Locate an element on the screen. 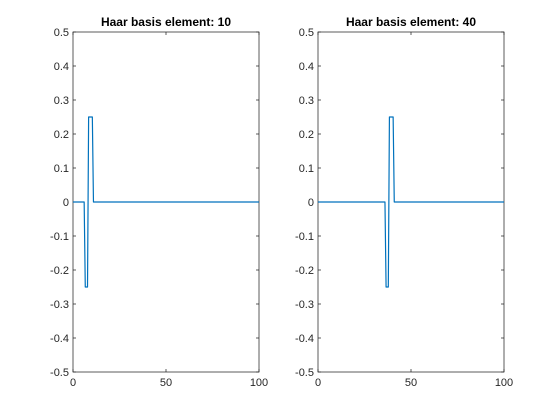 This screenshot has height=420, width=560. plot-title: Haar basis element: 10 is located at coordinates (166, 22).